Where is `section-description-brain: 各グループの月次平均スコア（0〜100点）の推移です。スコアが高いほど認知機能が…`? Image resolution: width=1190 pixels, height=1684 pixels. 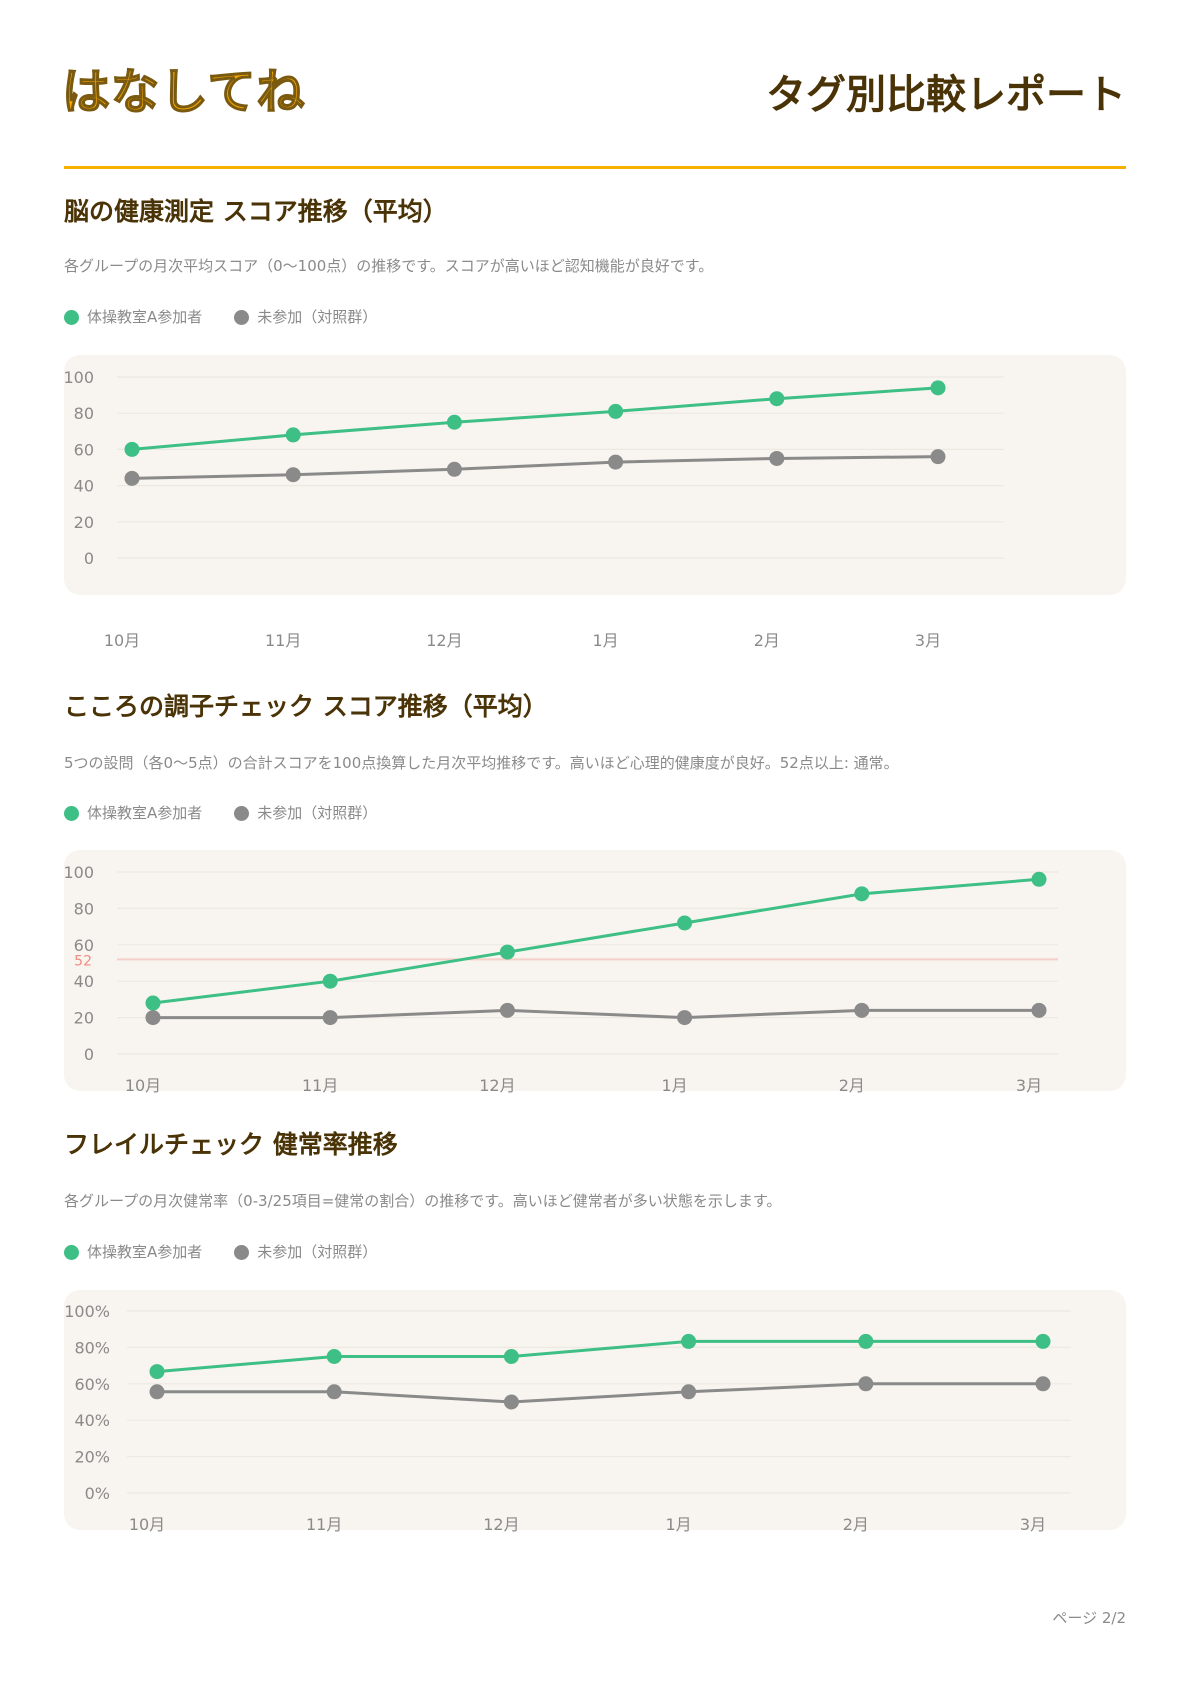
section-description-brain: 各グループの月次平均スコア（0〜100点）の推移です。スコアが高いほど認知機能が… is located at coordinates (389, 266).